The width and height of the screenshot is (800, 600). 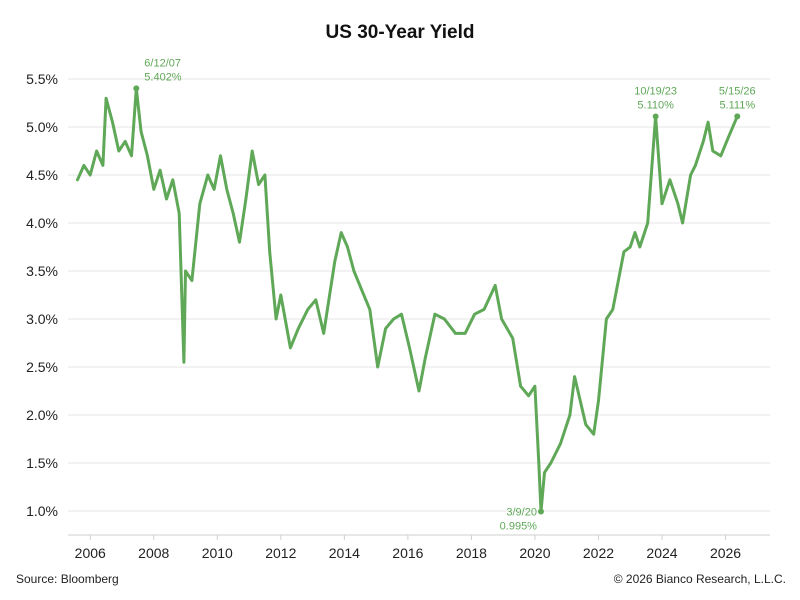 What do you see at coordinates (153, 553) in the screenshot?
I see `x-tick-label: 2008` at bounding box center [153, 553].